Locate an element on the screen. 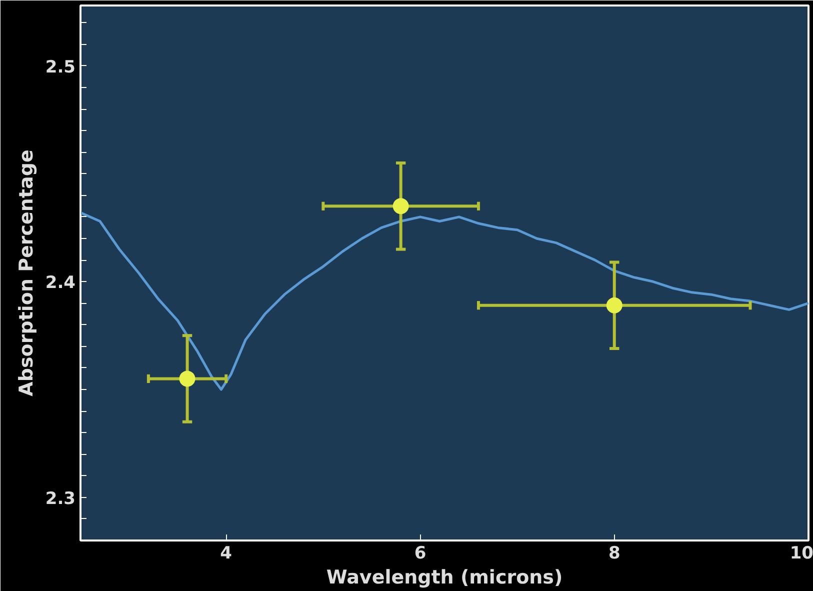  y-tick-label: 2.3 is located at coordinates (60, 498).